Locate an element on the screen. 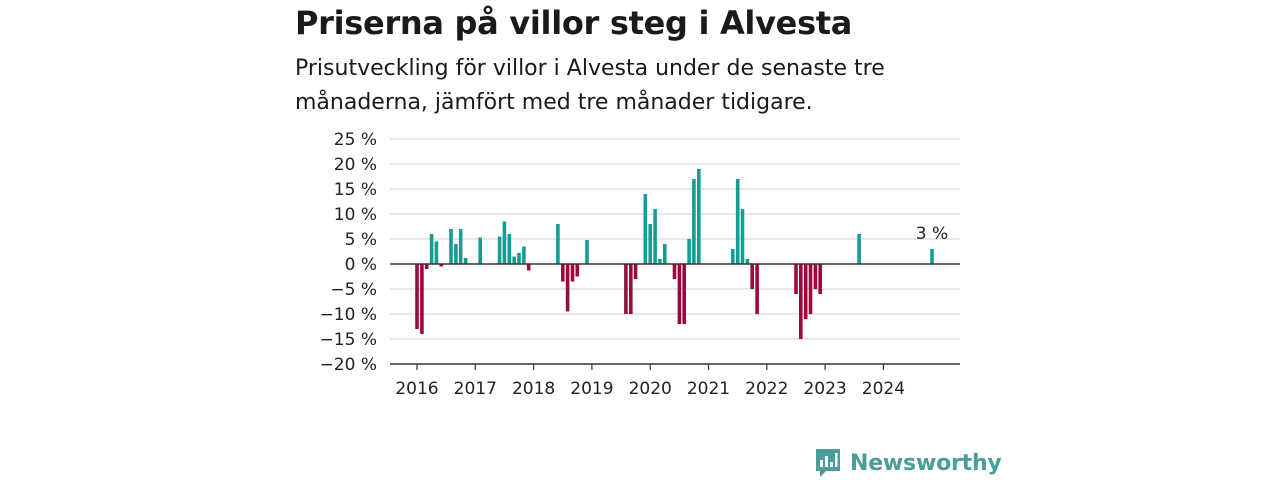 This screenshot has width=1280, height=480. y-tick-label: 15 % is located at coordinates (355, 190).